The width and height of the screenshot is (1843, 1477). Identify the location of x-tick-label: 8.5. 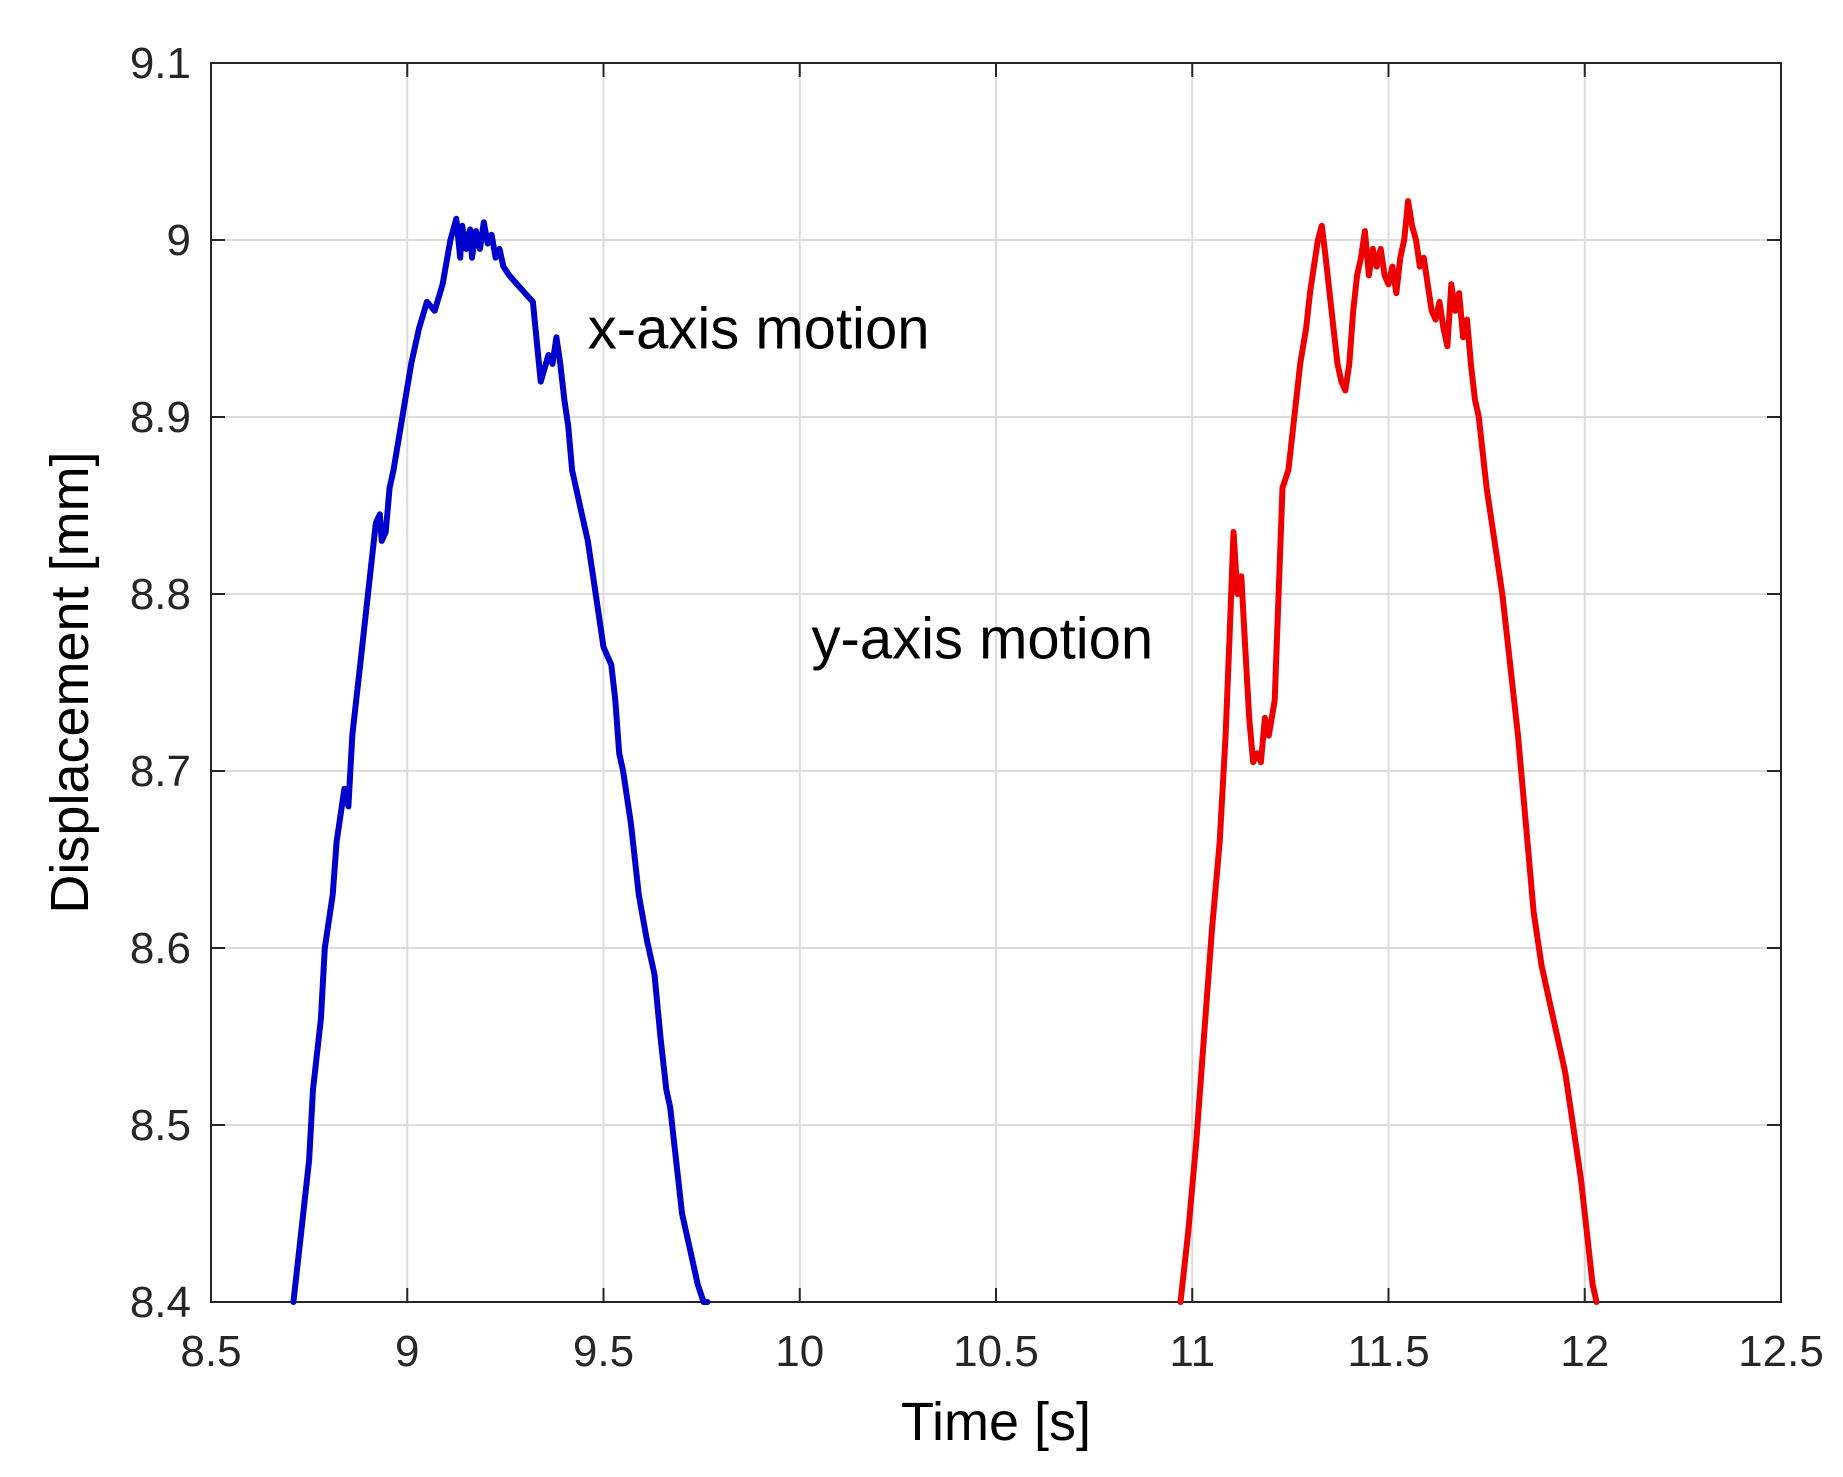
(210, 1351).